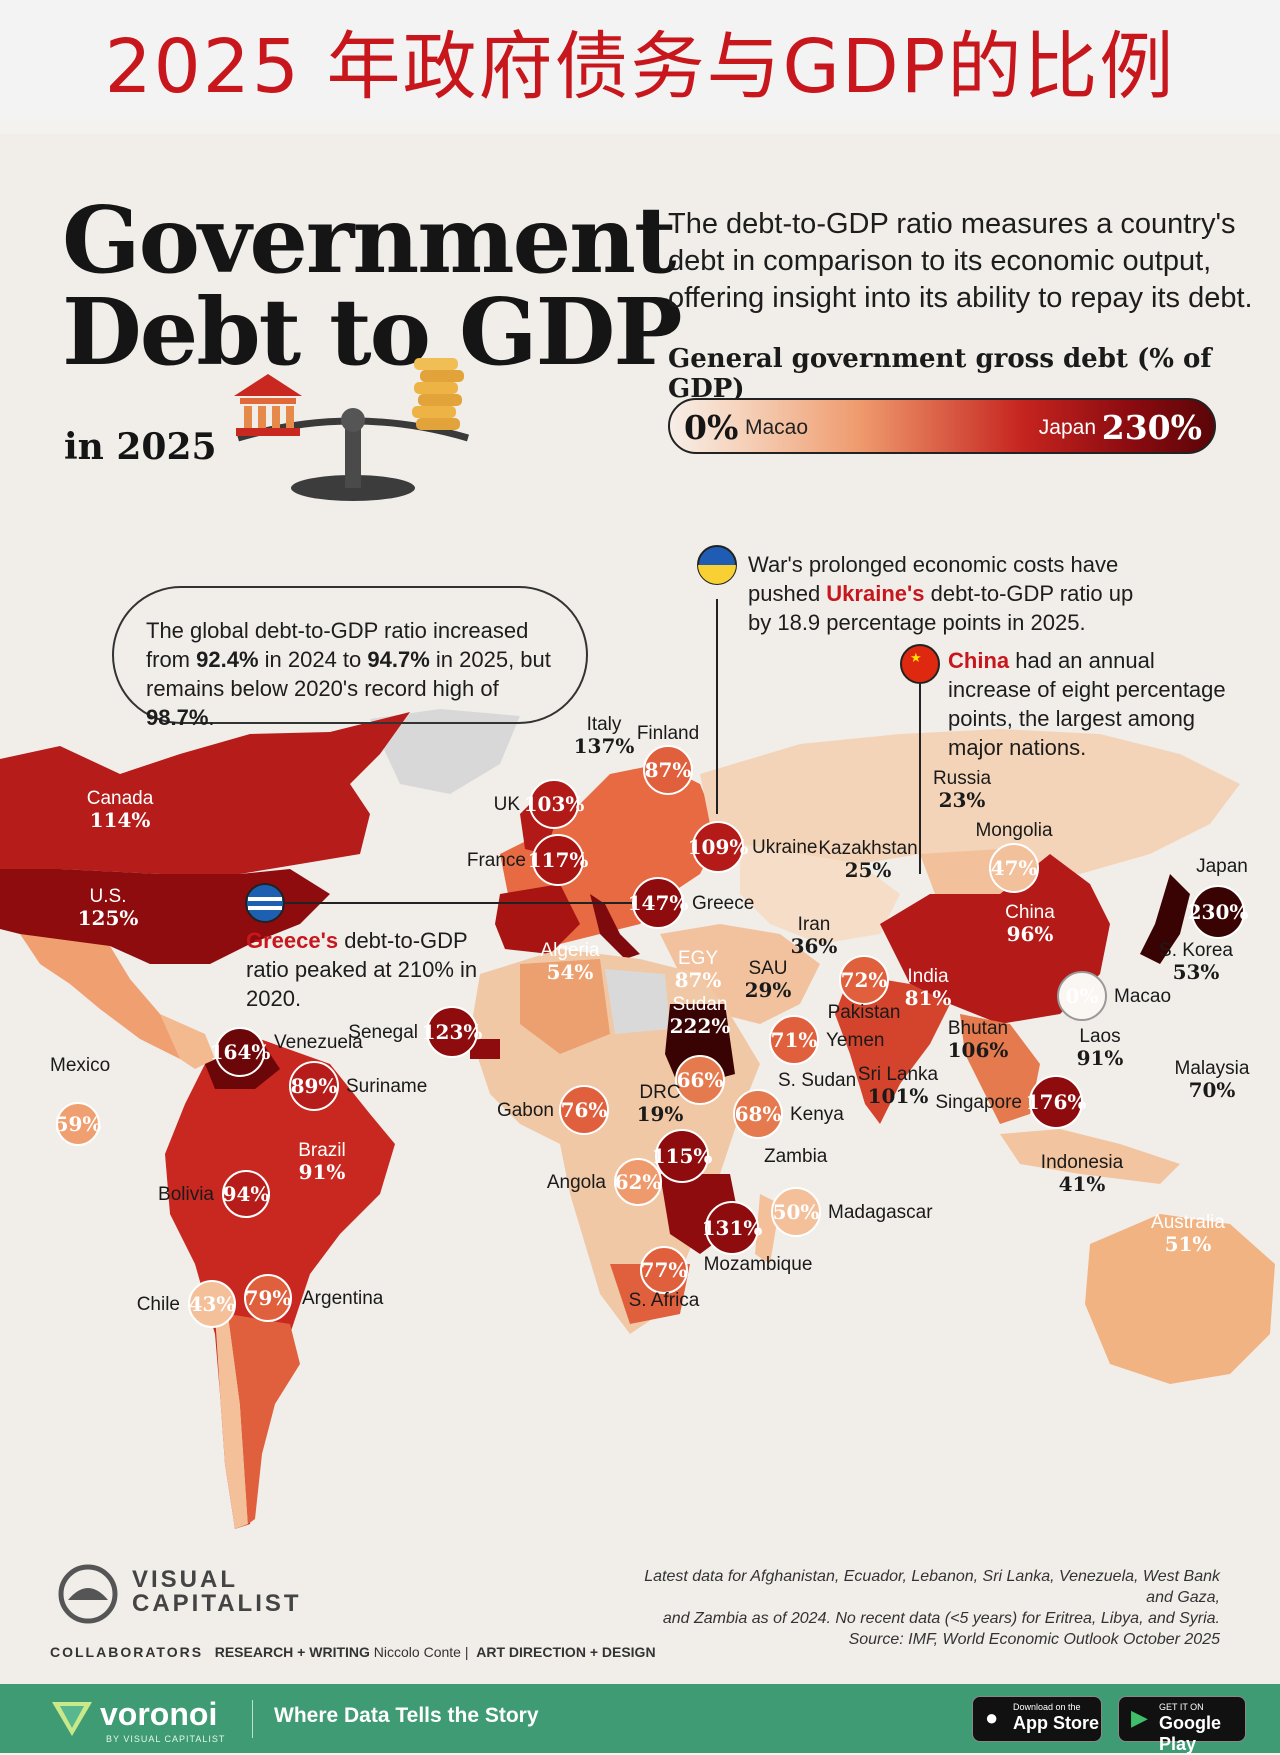 The width and height of the screenshot is (1280, 1755). I want to click on argentina-bubble, so click(268, 1298).